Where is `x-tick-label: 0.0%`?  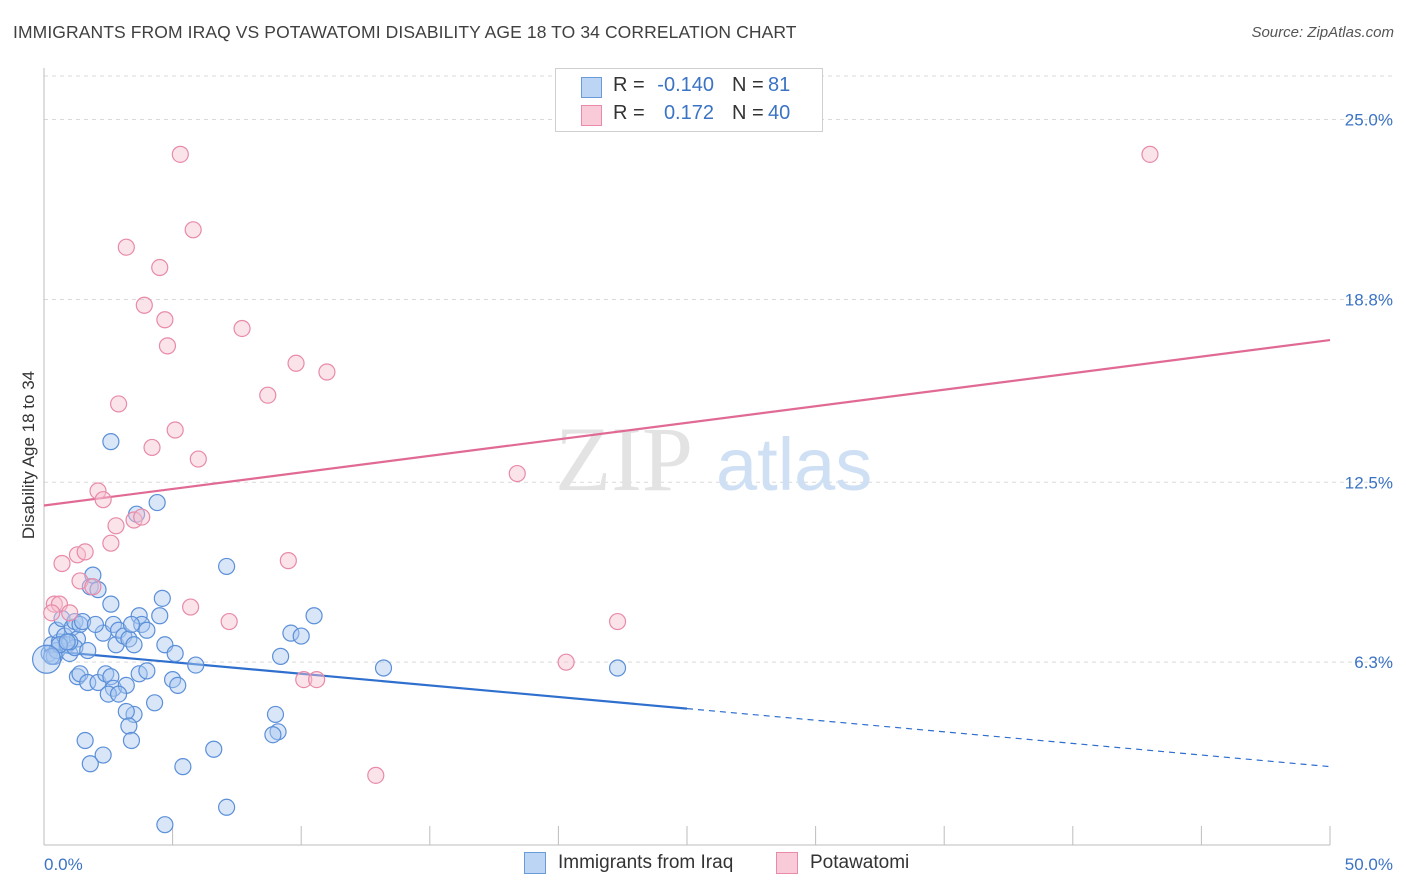
x-tick-label: 0.0% is located at coordinates (63, 864).